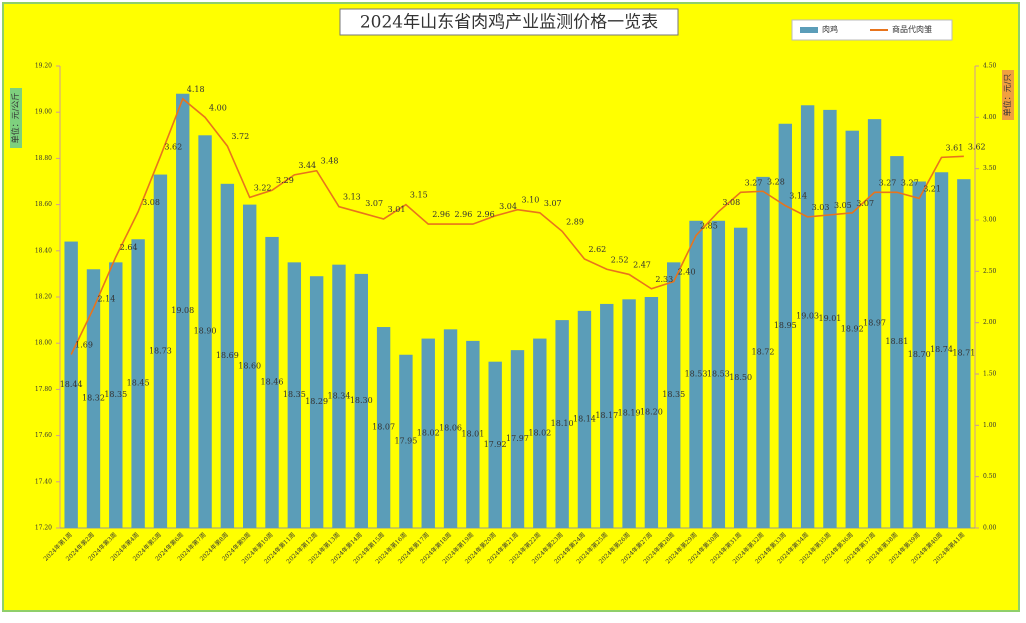 Image resolution: width=1026 pixels, height=623 pixels. I want to click on line-value-label: 2.96, so click(464, 214).